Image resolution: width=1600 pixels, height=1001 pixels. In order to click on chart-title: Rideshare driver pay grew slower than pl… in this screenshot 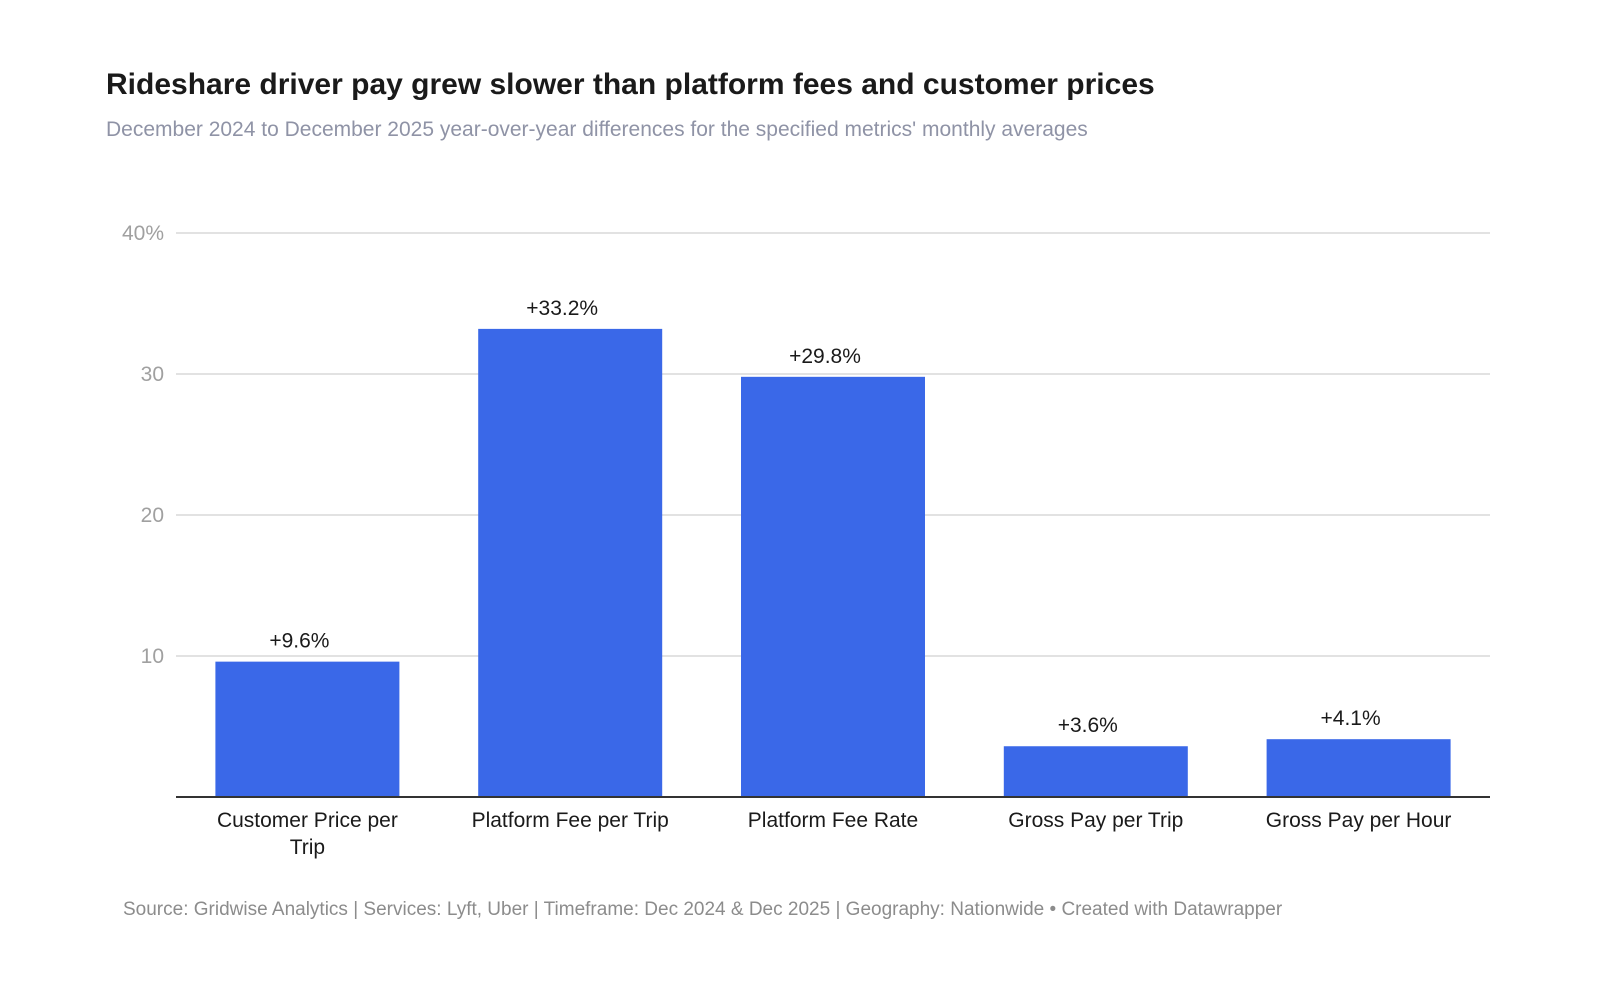, I will do `click(630, 84)`.